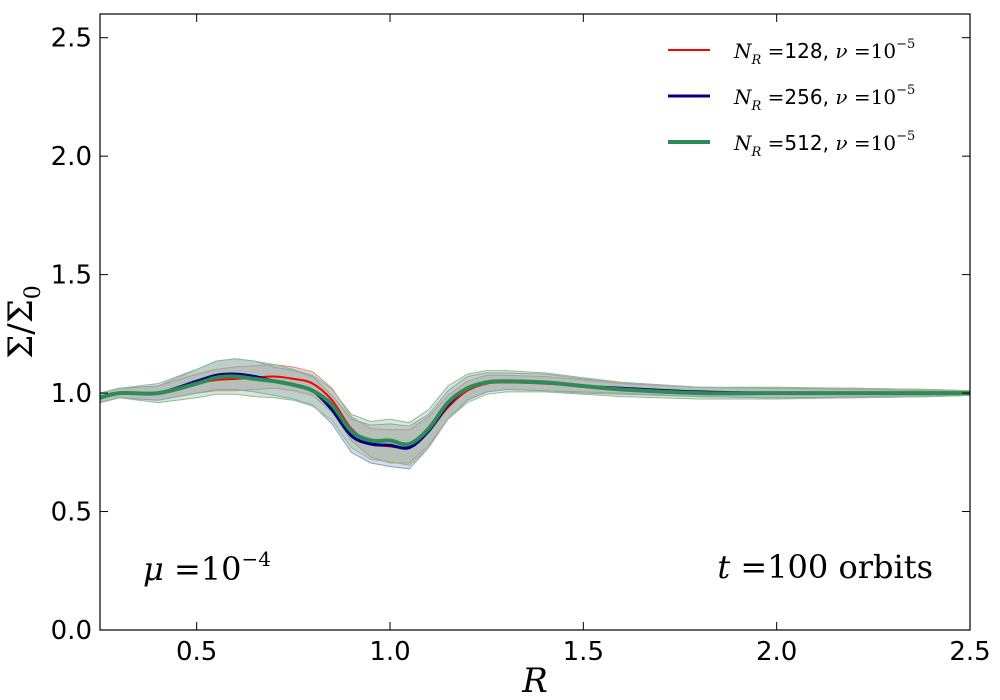  What do you see at coordinates (389, 652) in the screenshot?
I see `x-tick-label-1: 1.0` at bounding box center [389, 652].